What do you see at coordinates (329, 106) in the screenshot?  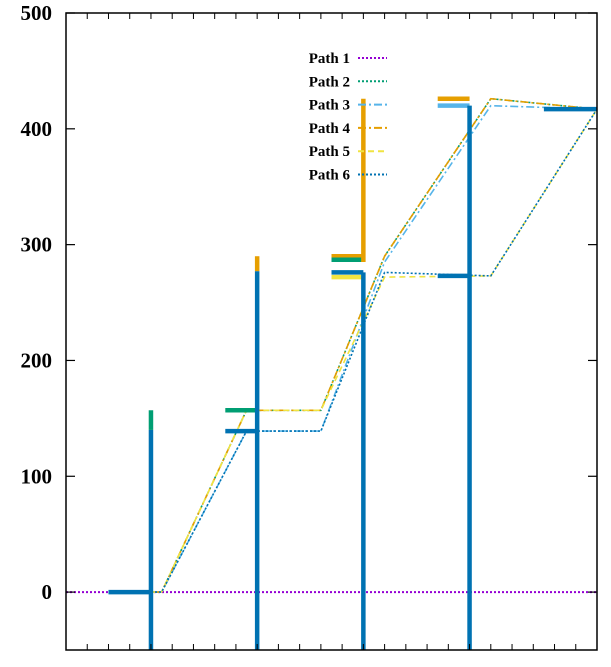 I see `legend-label-path-3: Path 3` at bounding box center [329, 106].